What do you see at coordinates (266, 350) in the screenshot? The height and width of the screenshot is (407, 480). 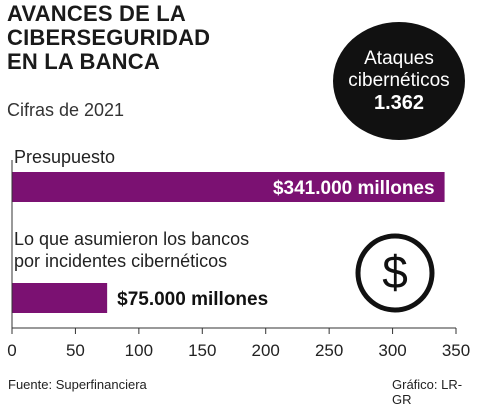 I see `x-tick-label: 200` at bounding box center [266, 350].